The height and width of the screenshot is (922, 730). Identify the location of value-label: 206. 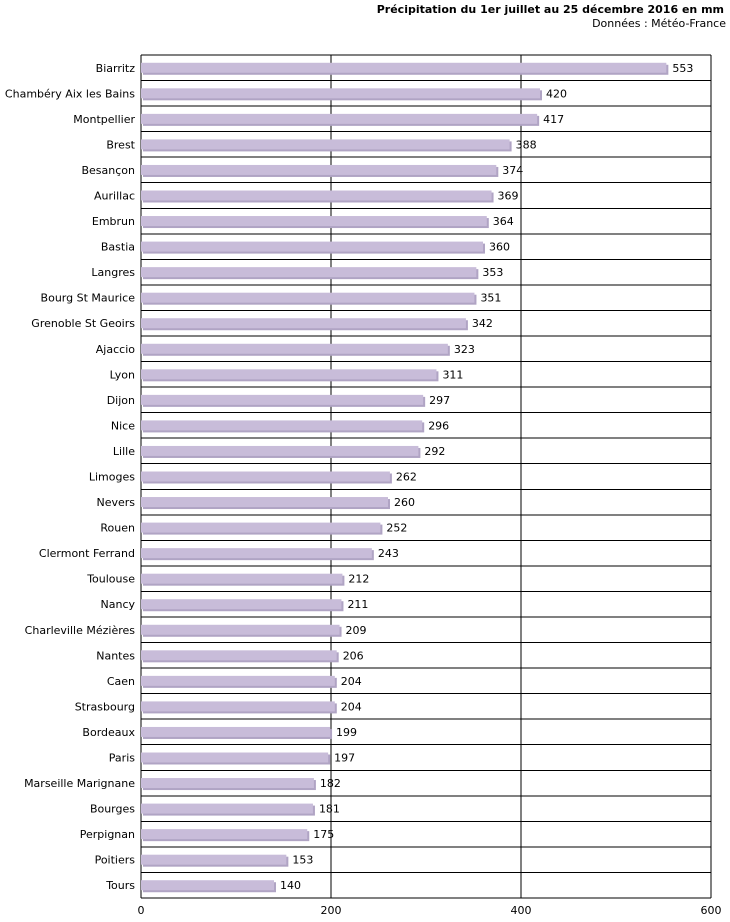
(353, 655).